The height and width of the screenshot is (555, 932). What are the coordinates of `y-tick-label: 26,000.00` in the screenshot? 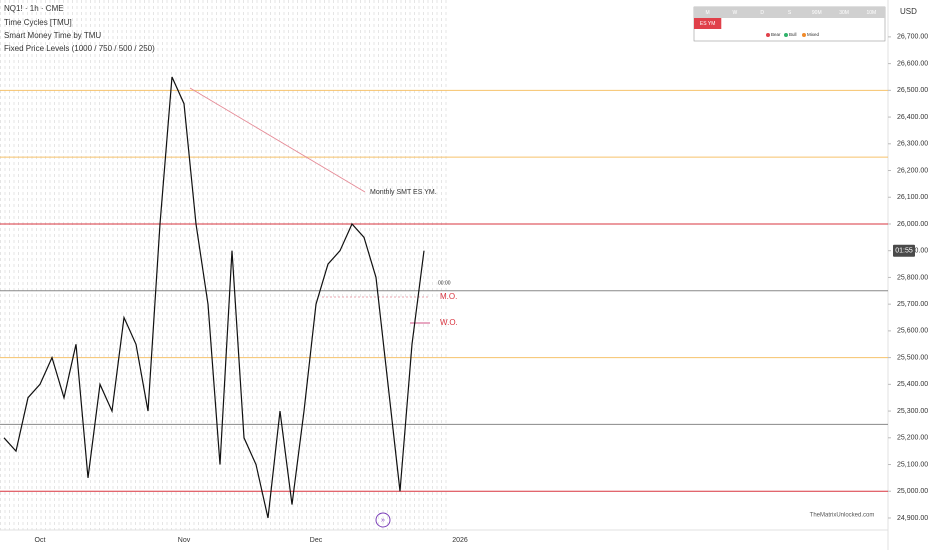 It's located at (912, 224).